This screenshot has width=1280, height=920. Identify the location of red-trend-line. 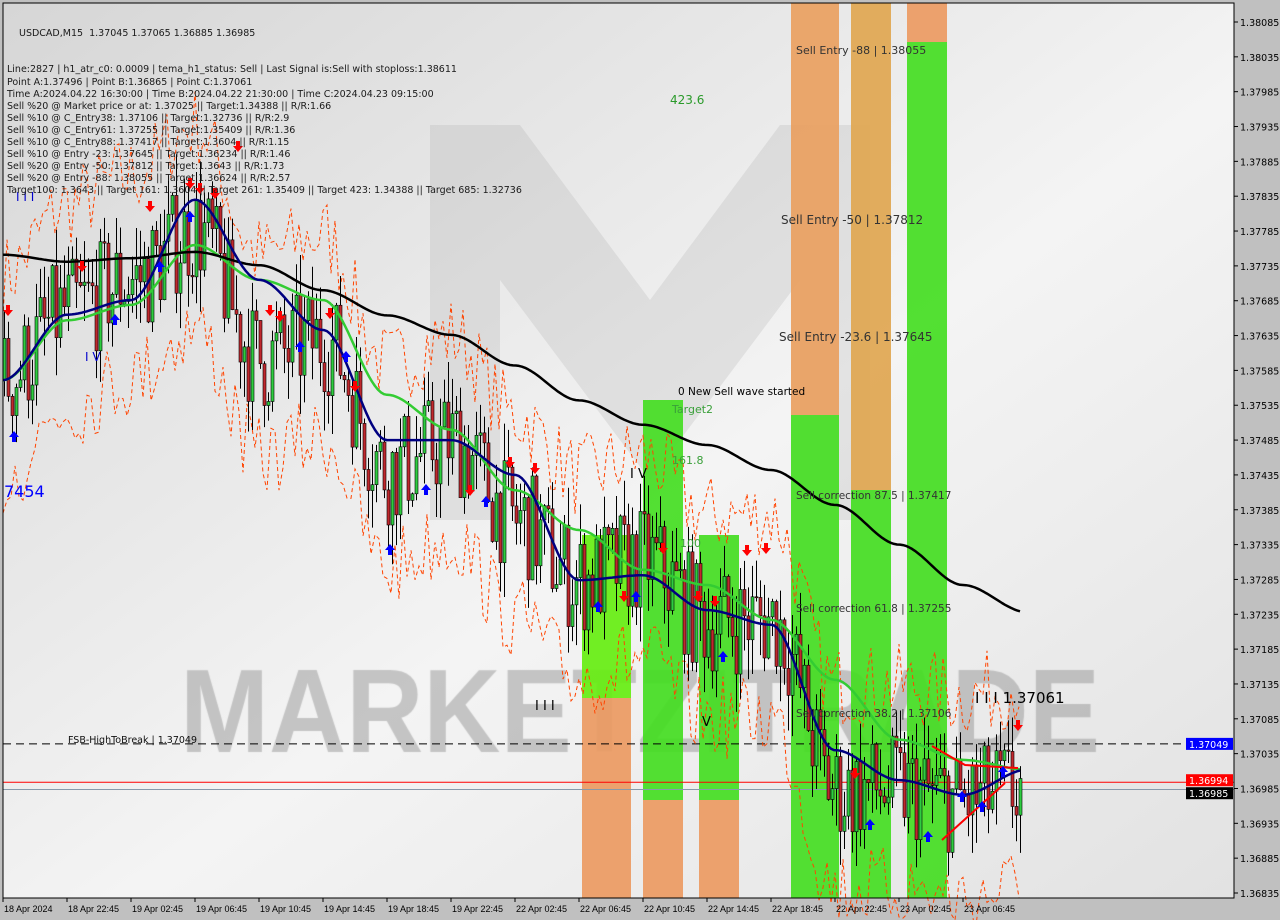
(975, 757).